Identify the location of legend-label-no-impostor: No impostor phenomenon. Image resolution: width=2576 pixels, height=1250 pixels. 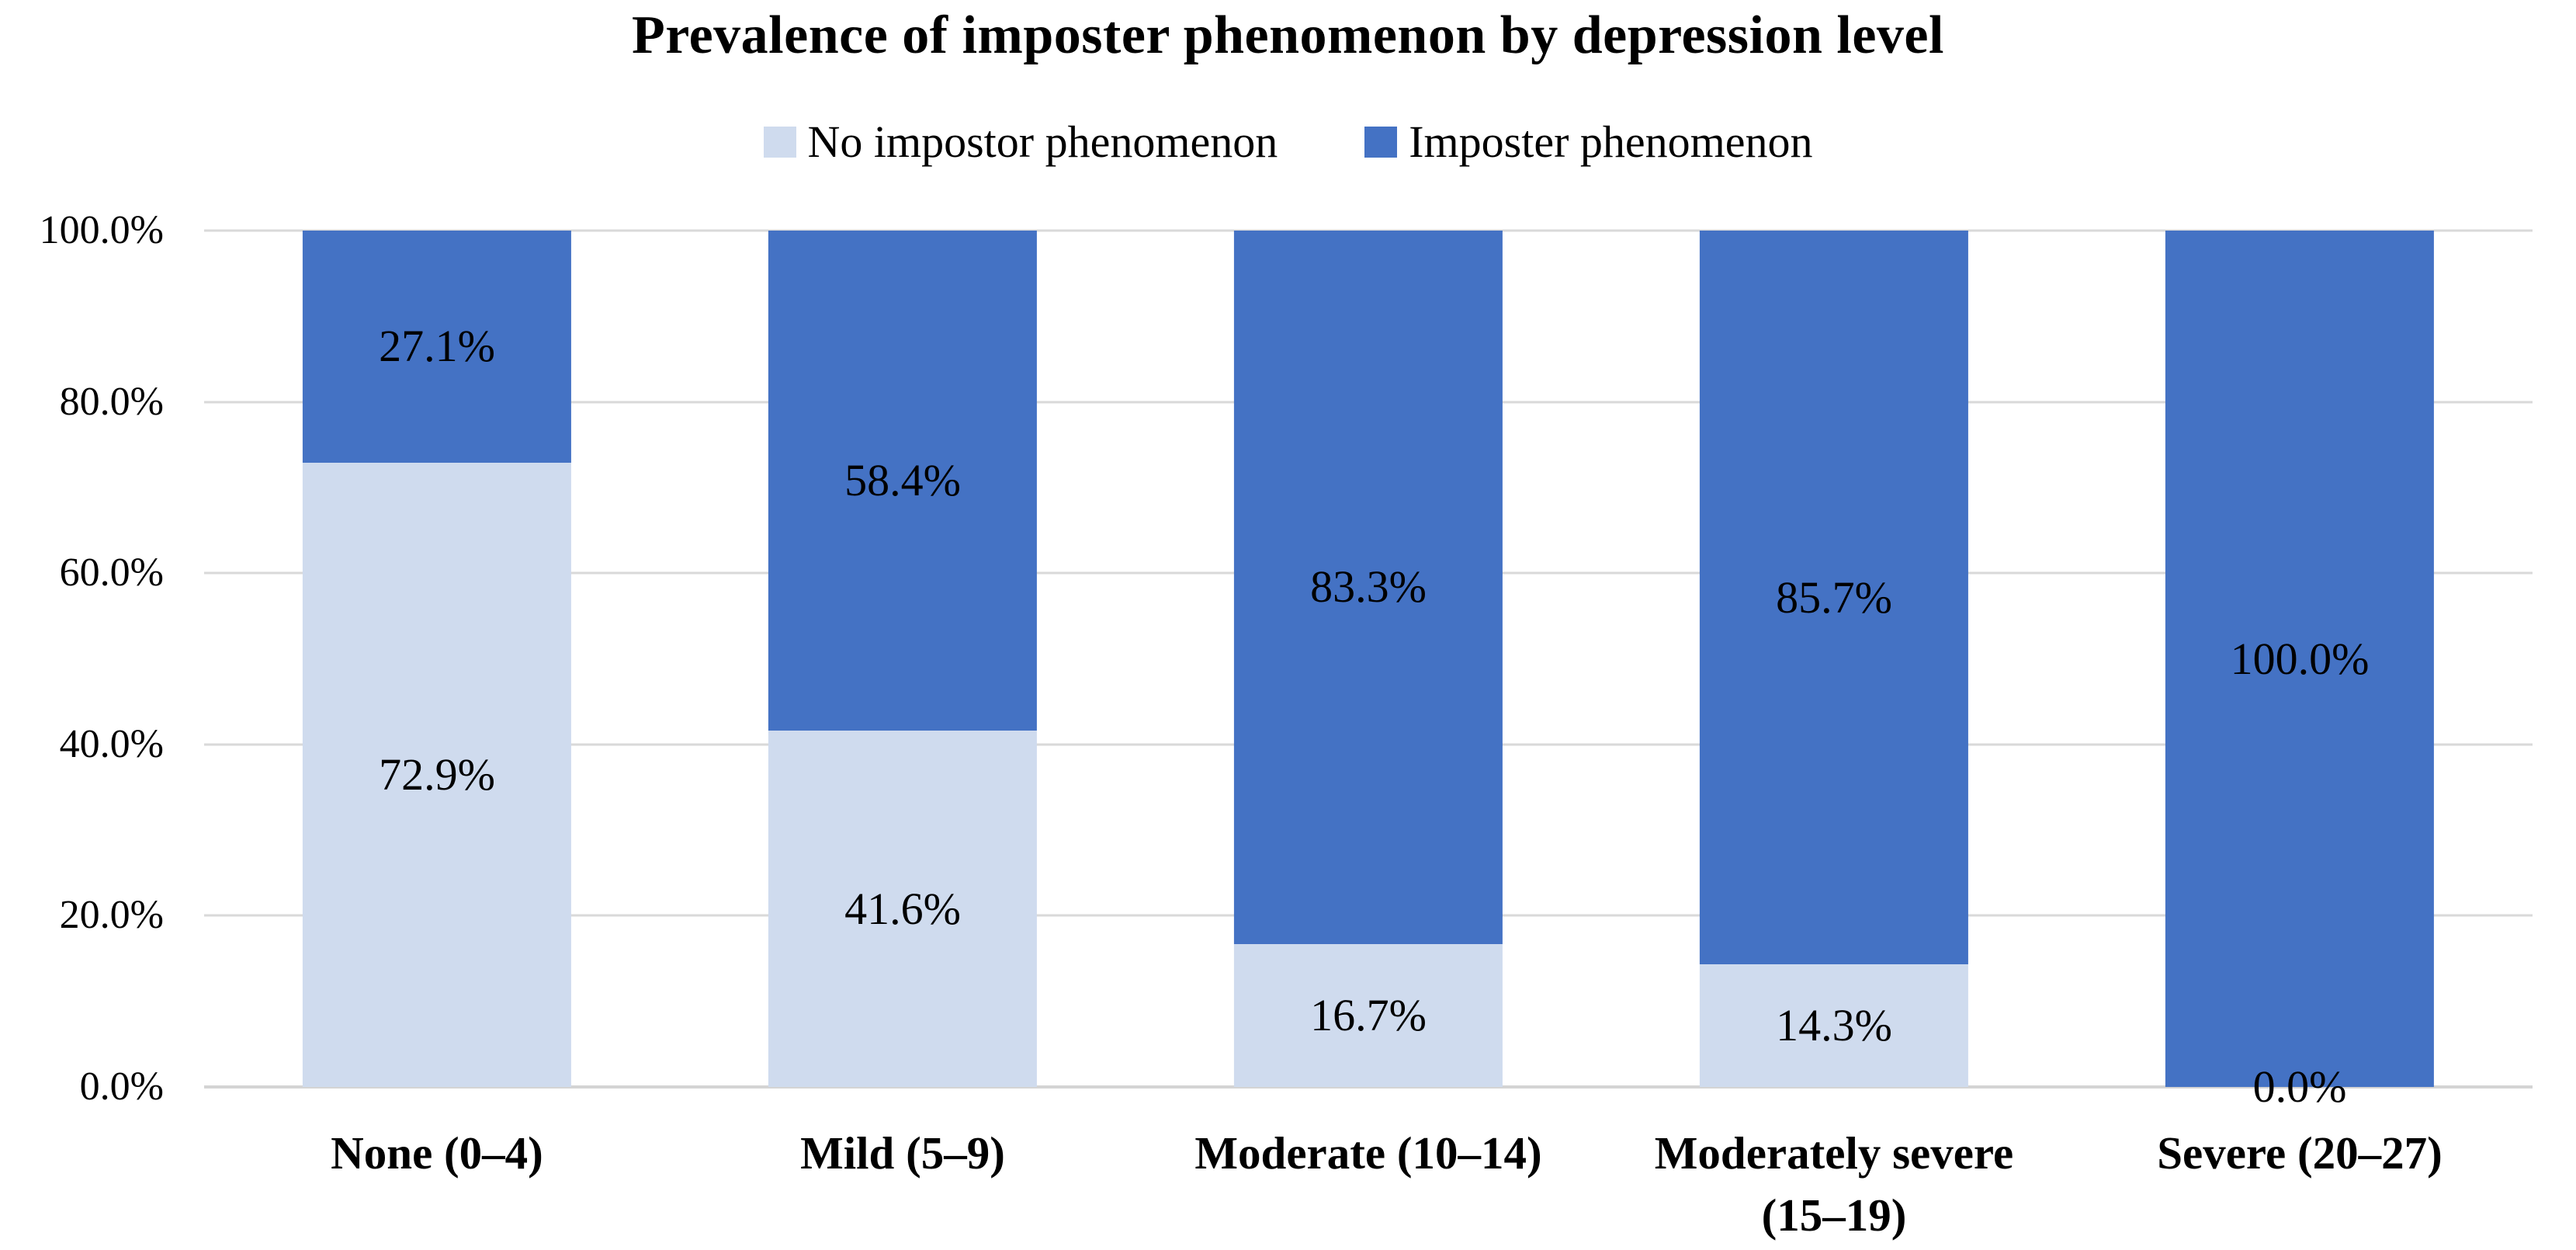
(1042, 141).